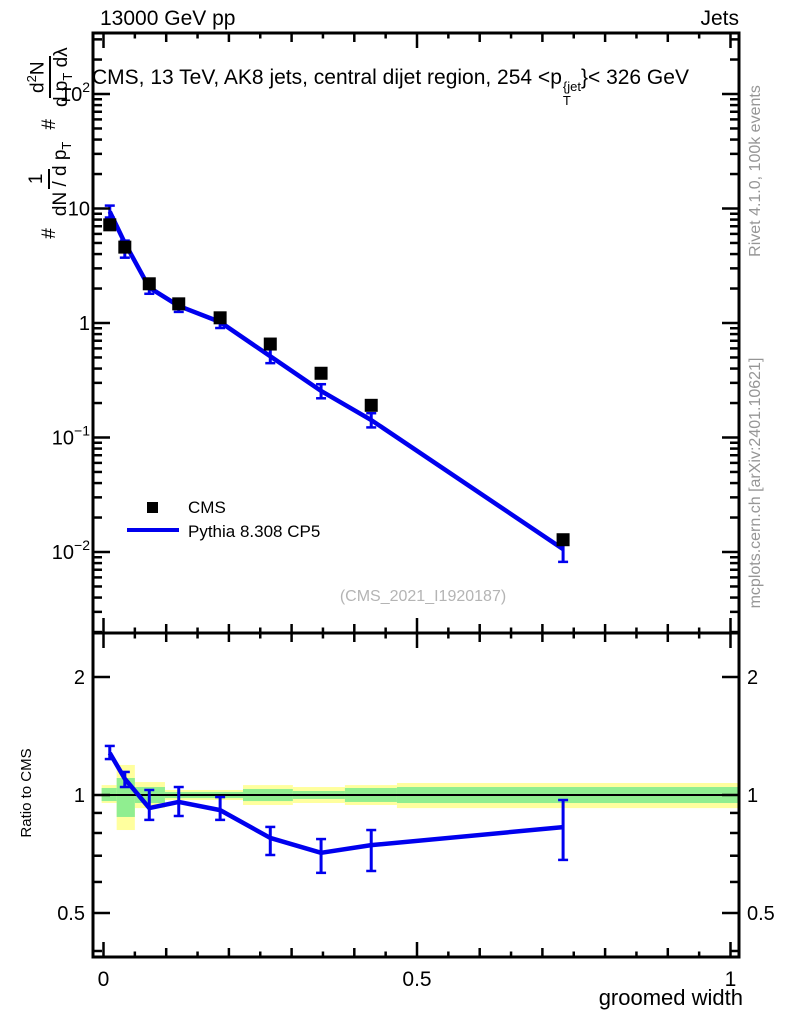  I want to click on legend-item-cms: CMS, so click(207, 507).